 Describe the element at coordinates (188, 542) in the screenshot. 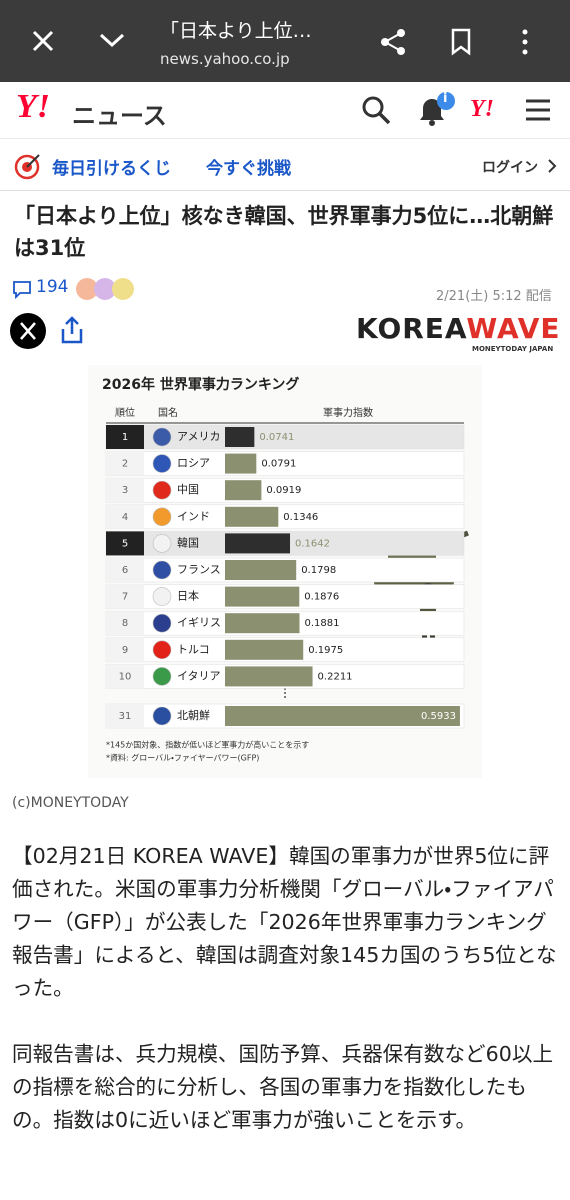

I see `country: 韓国` at that location.